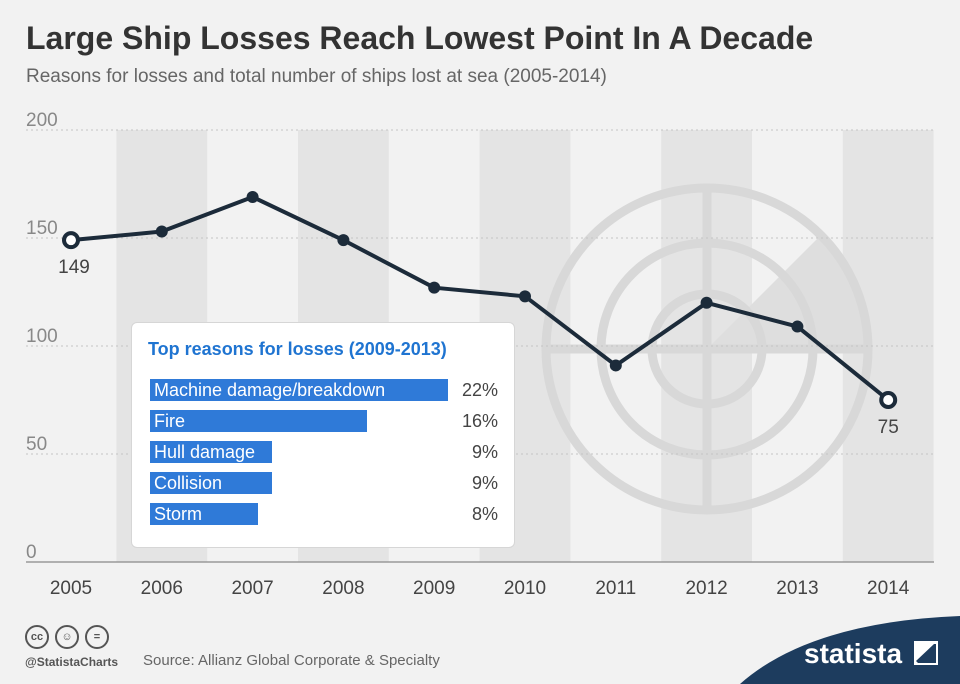 The width and height of the screenshot is (960, 684). Describe the element at coordinates (853, 653) in the screenshot. I see `brand-text: statista` at that location.